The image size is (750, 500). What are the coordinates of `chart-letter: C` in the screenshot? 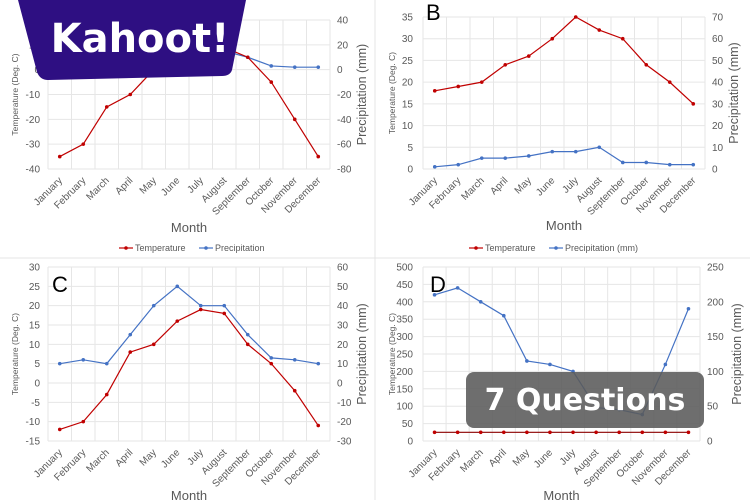 It's located at (60, 284).